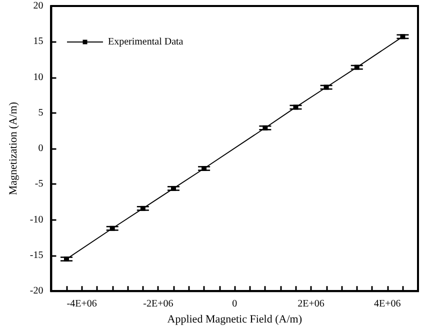 Image resolution: width=423 pixels, height=330 pixels. Describe the element at coordinates (38, 77) in the screenshot. I see `y-tick-label: 10` at that location.